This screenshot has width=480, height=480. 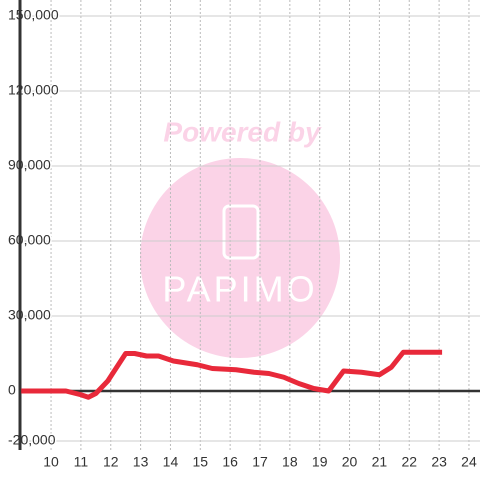 I want to click on watermark-logo: PAPIMO, so click(x=239, y=289).